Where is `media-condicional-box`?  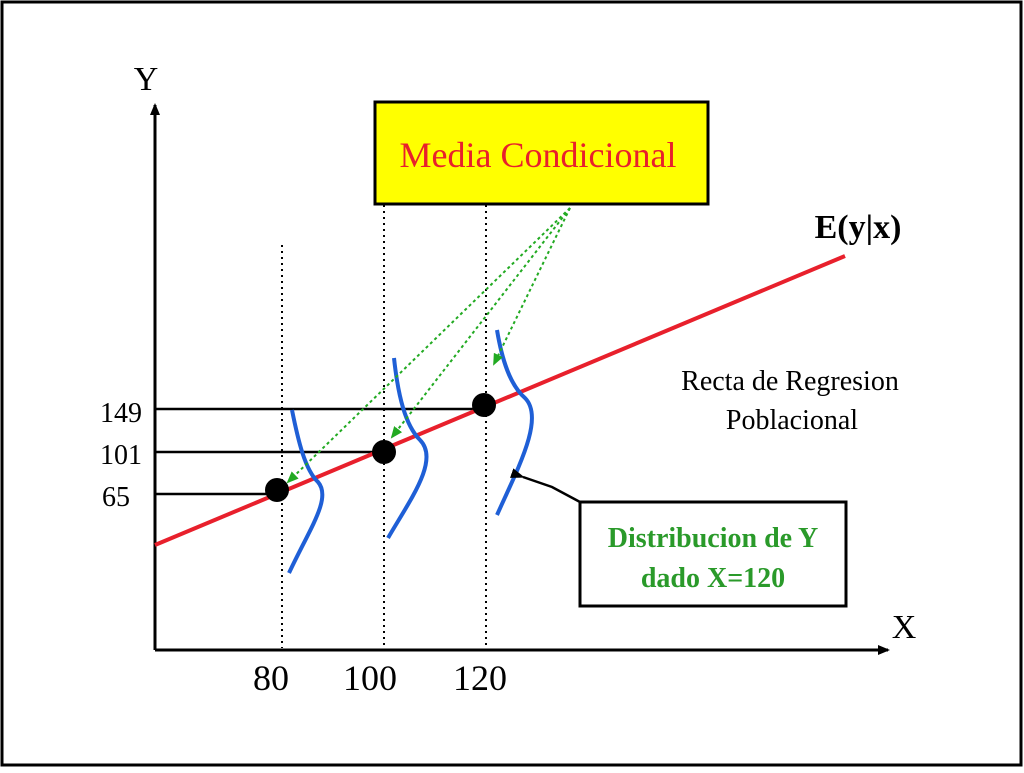
media-condicional-box is located at coordinates (541, 153).